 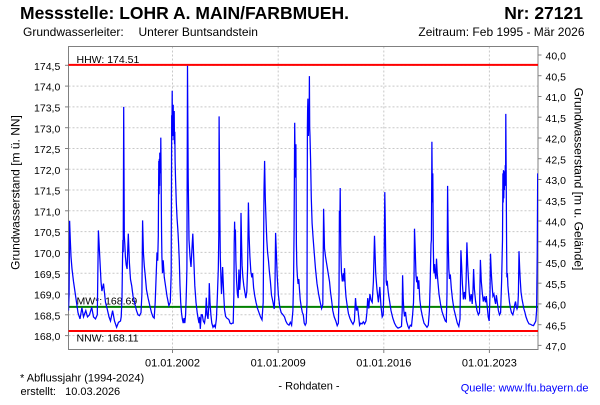 I want to click on svg-text: 174,5, so click(x=47, y=67).